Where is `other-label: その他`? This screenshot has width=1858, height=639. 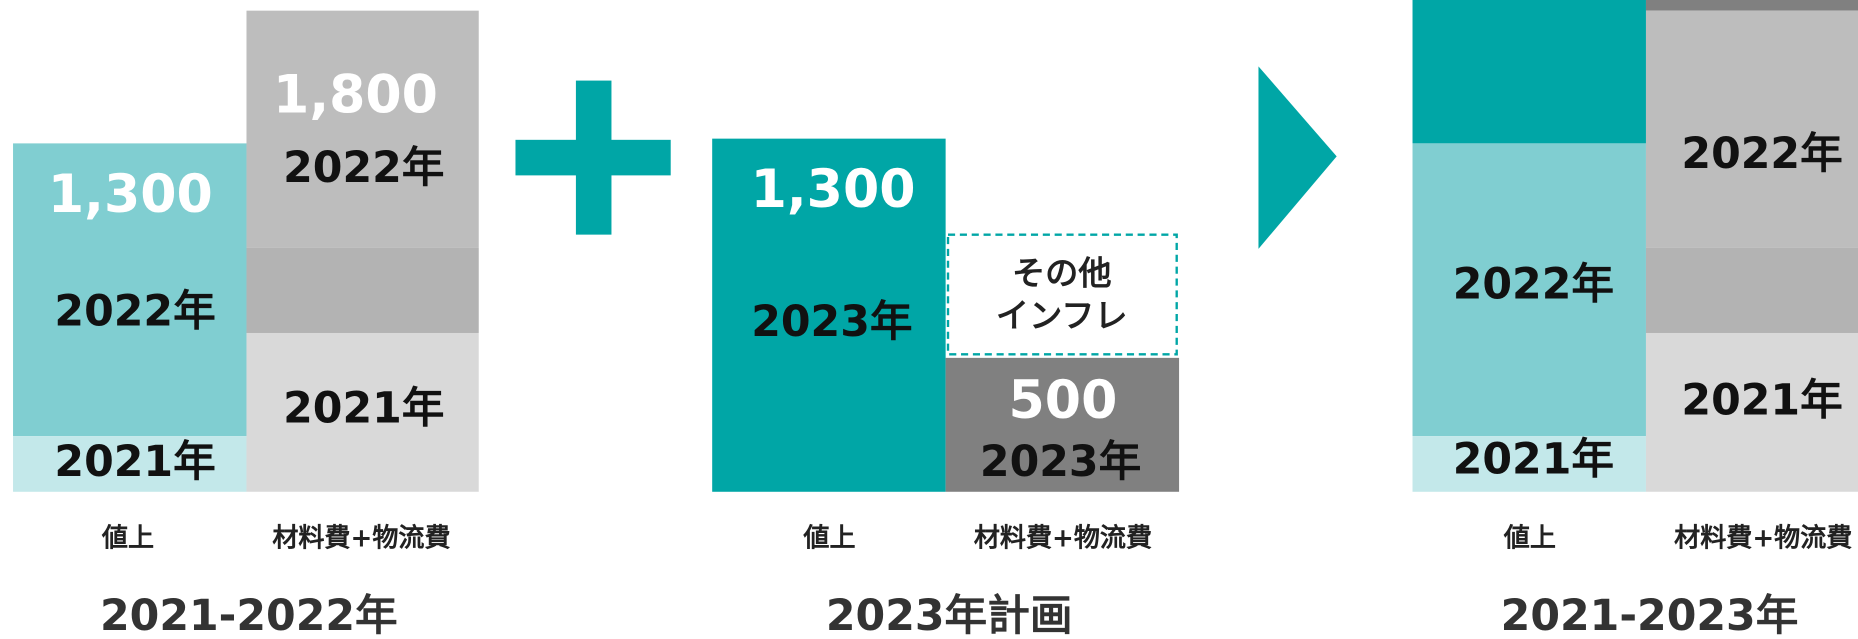
other-label: その他 is located at coordinates (1062, 272).